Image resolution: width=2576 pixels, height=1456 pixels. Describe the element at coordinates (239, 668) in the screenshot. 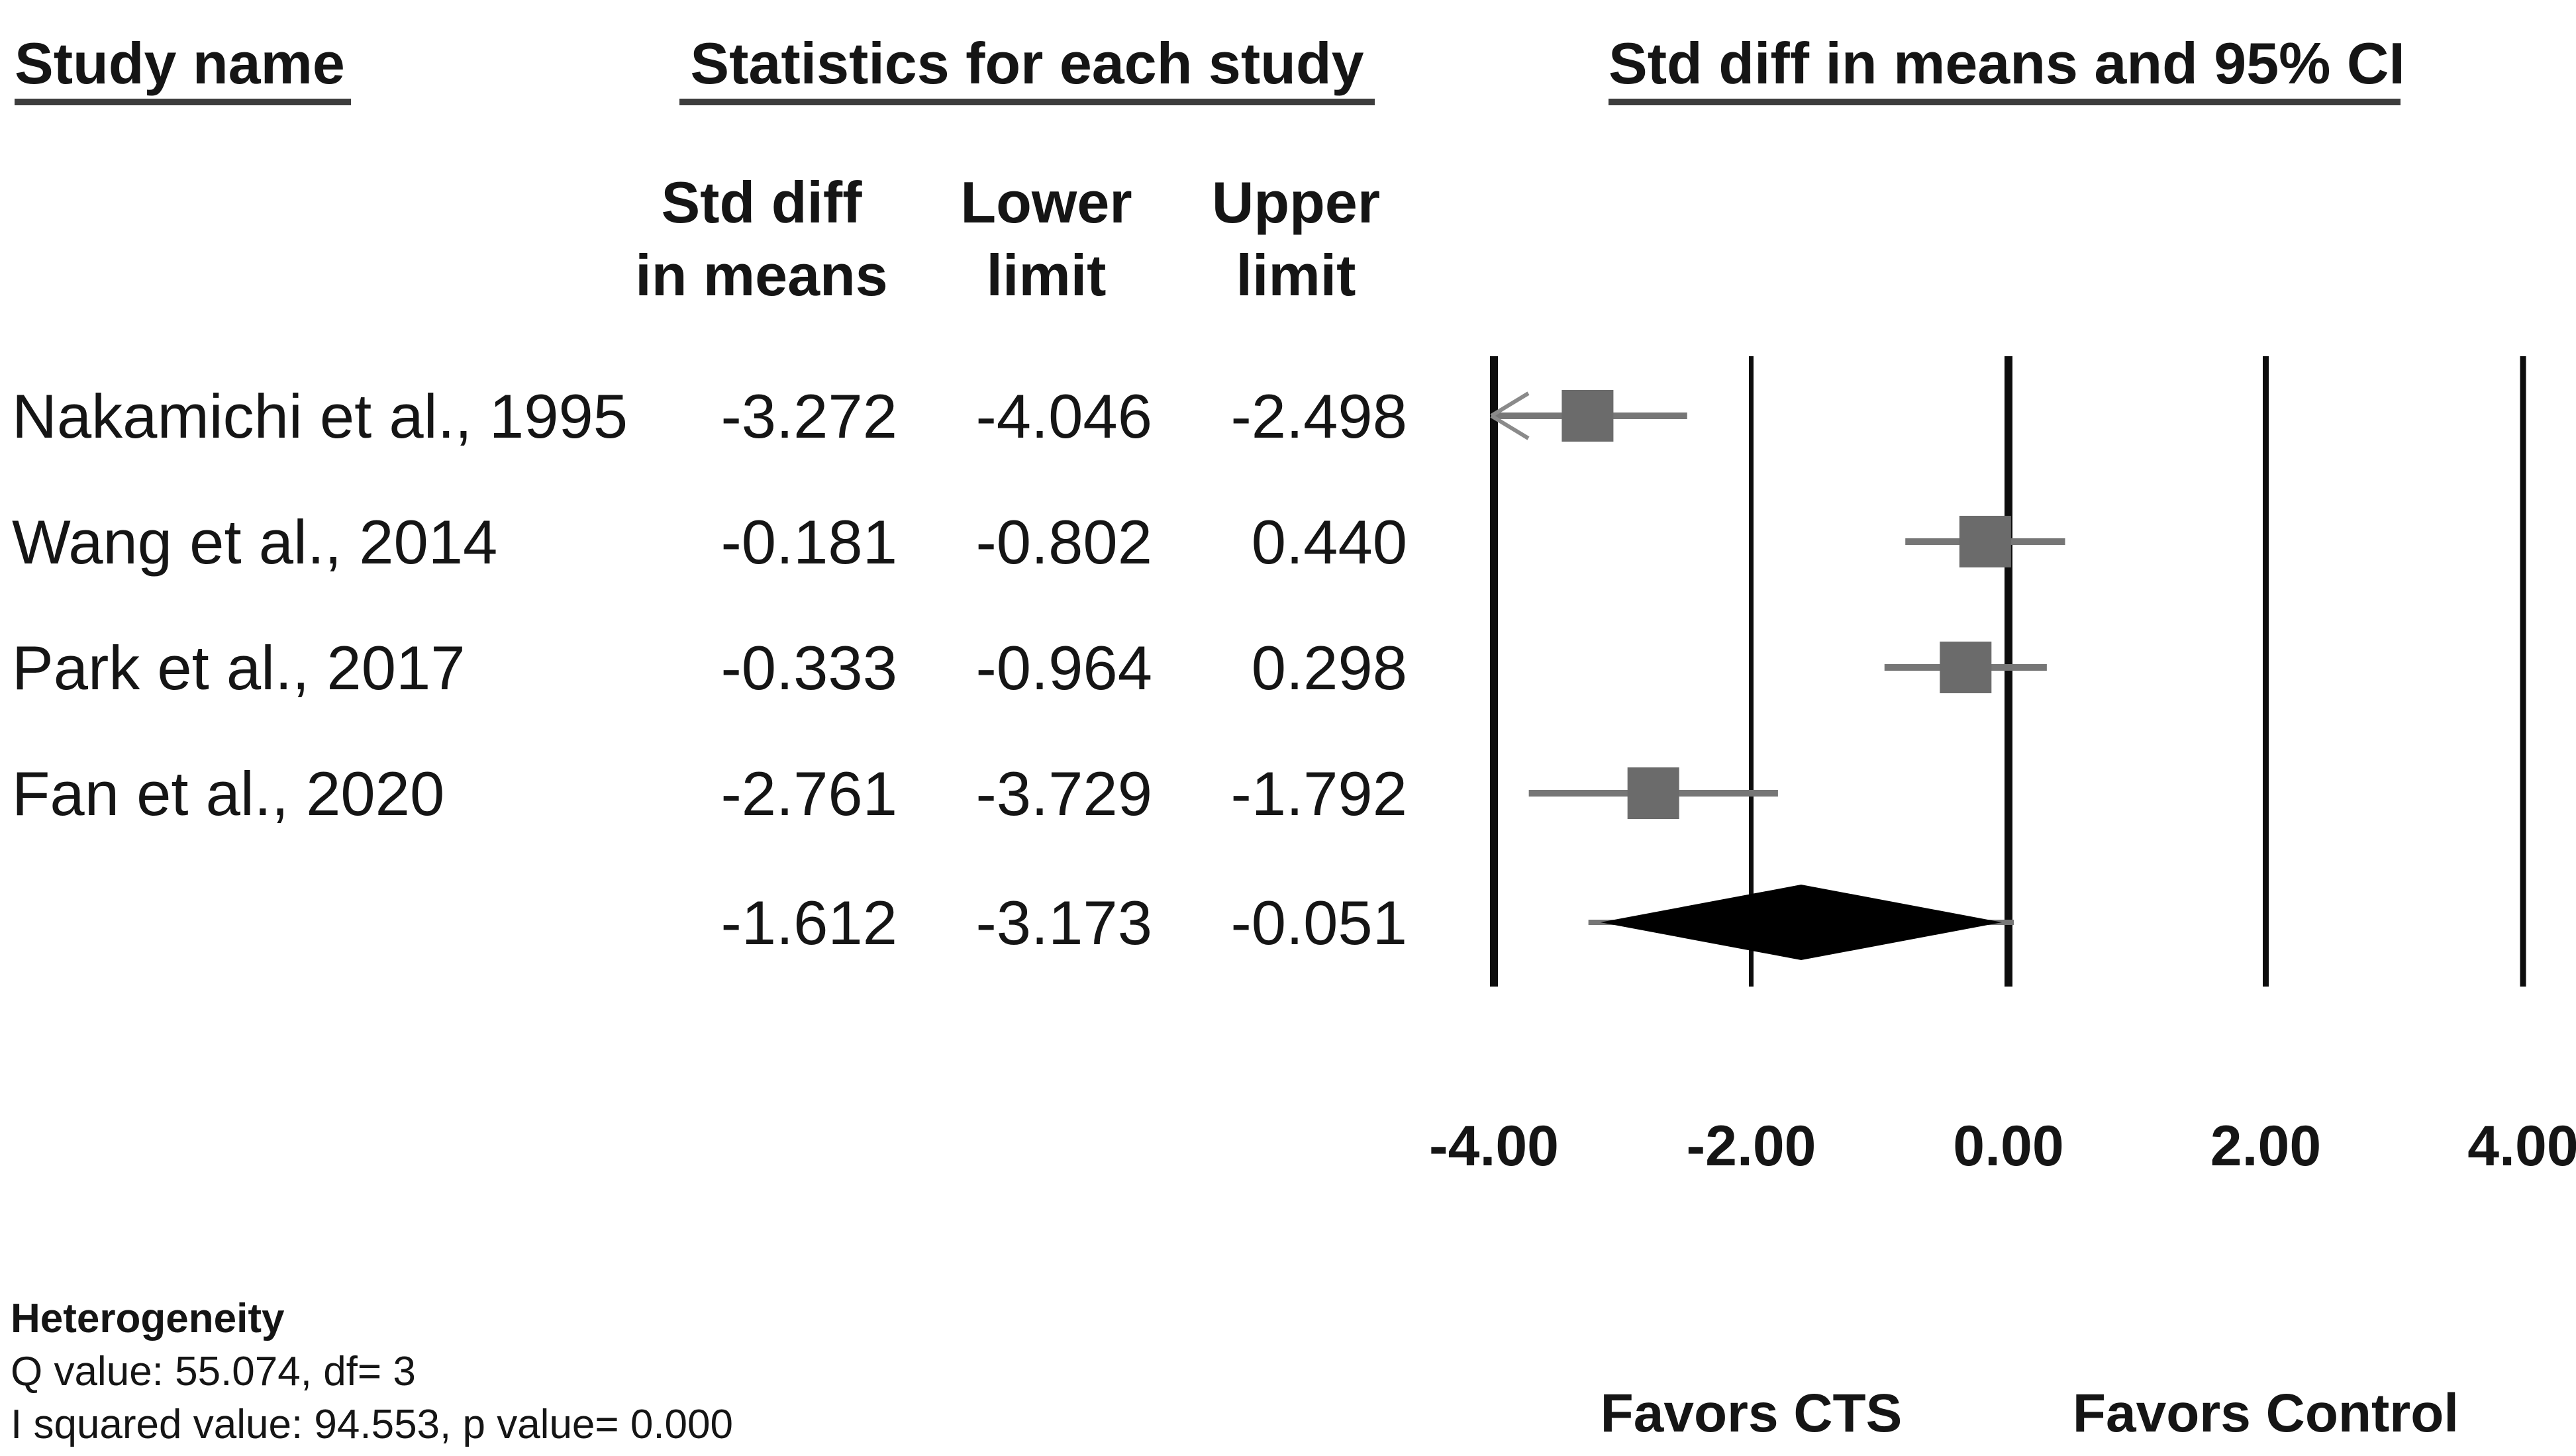

I see `study-name-cell: Park et al., 2017` at that location.